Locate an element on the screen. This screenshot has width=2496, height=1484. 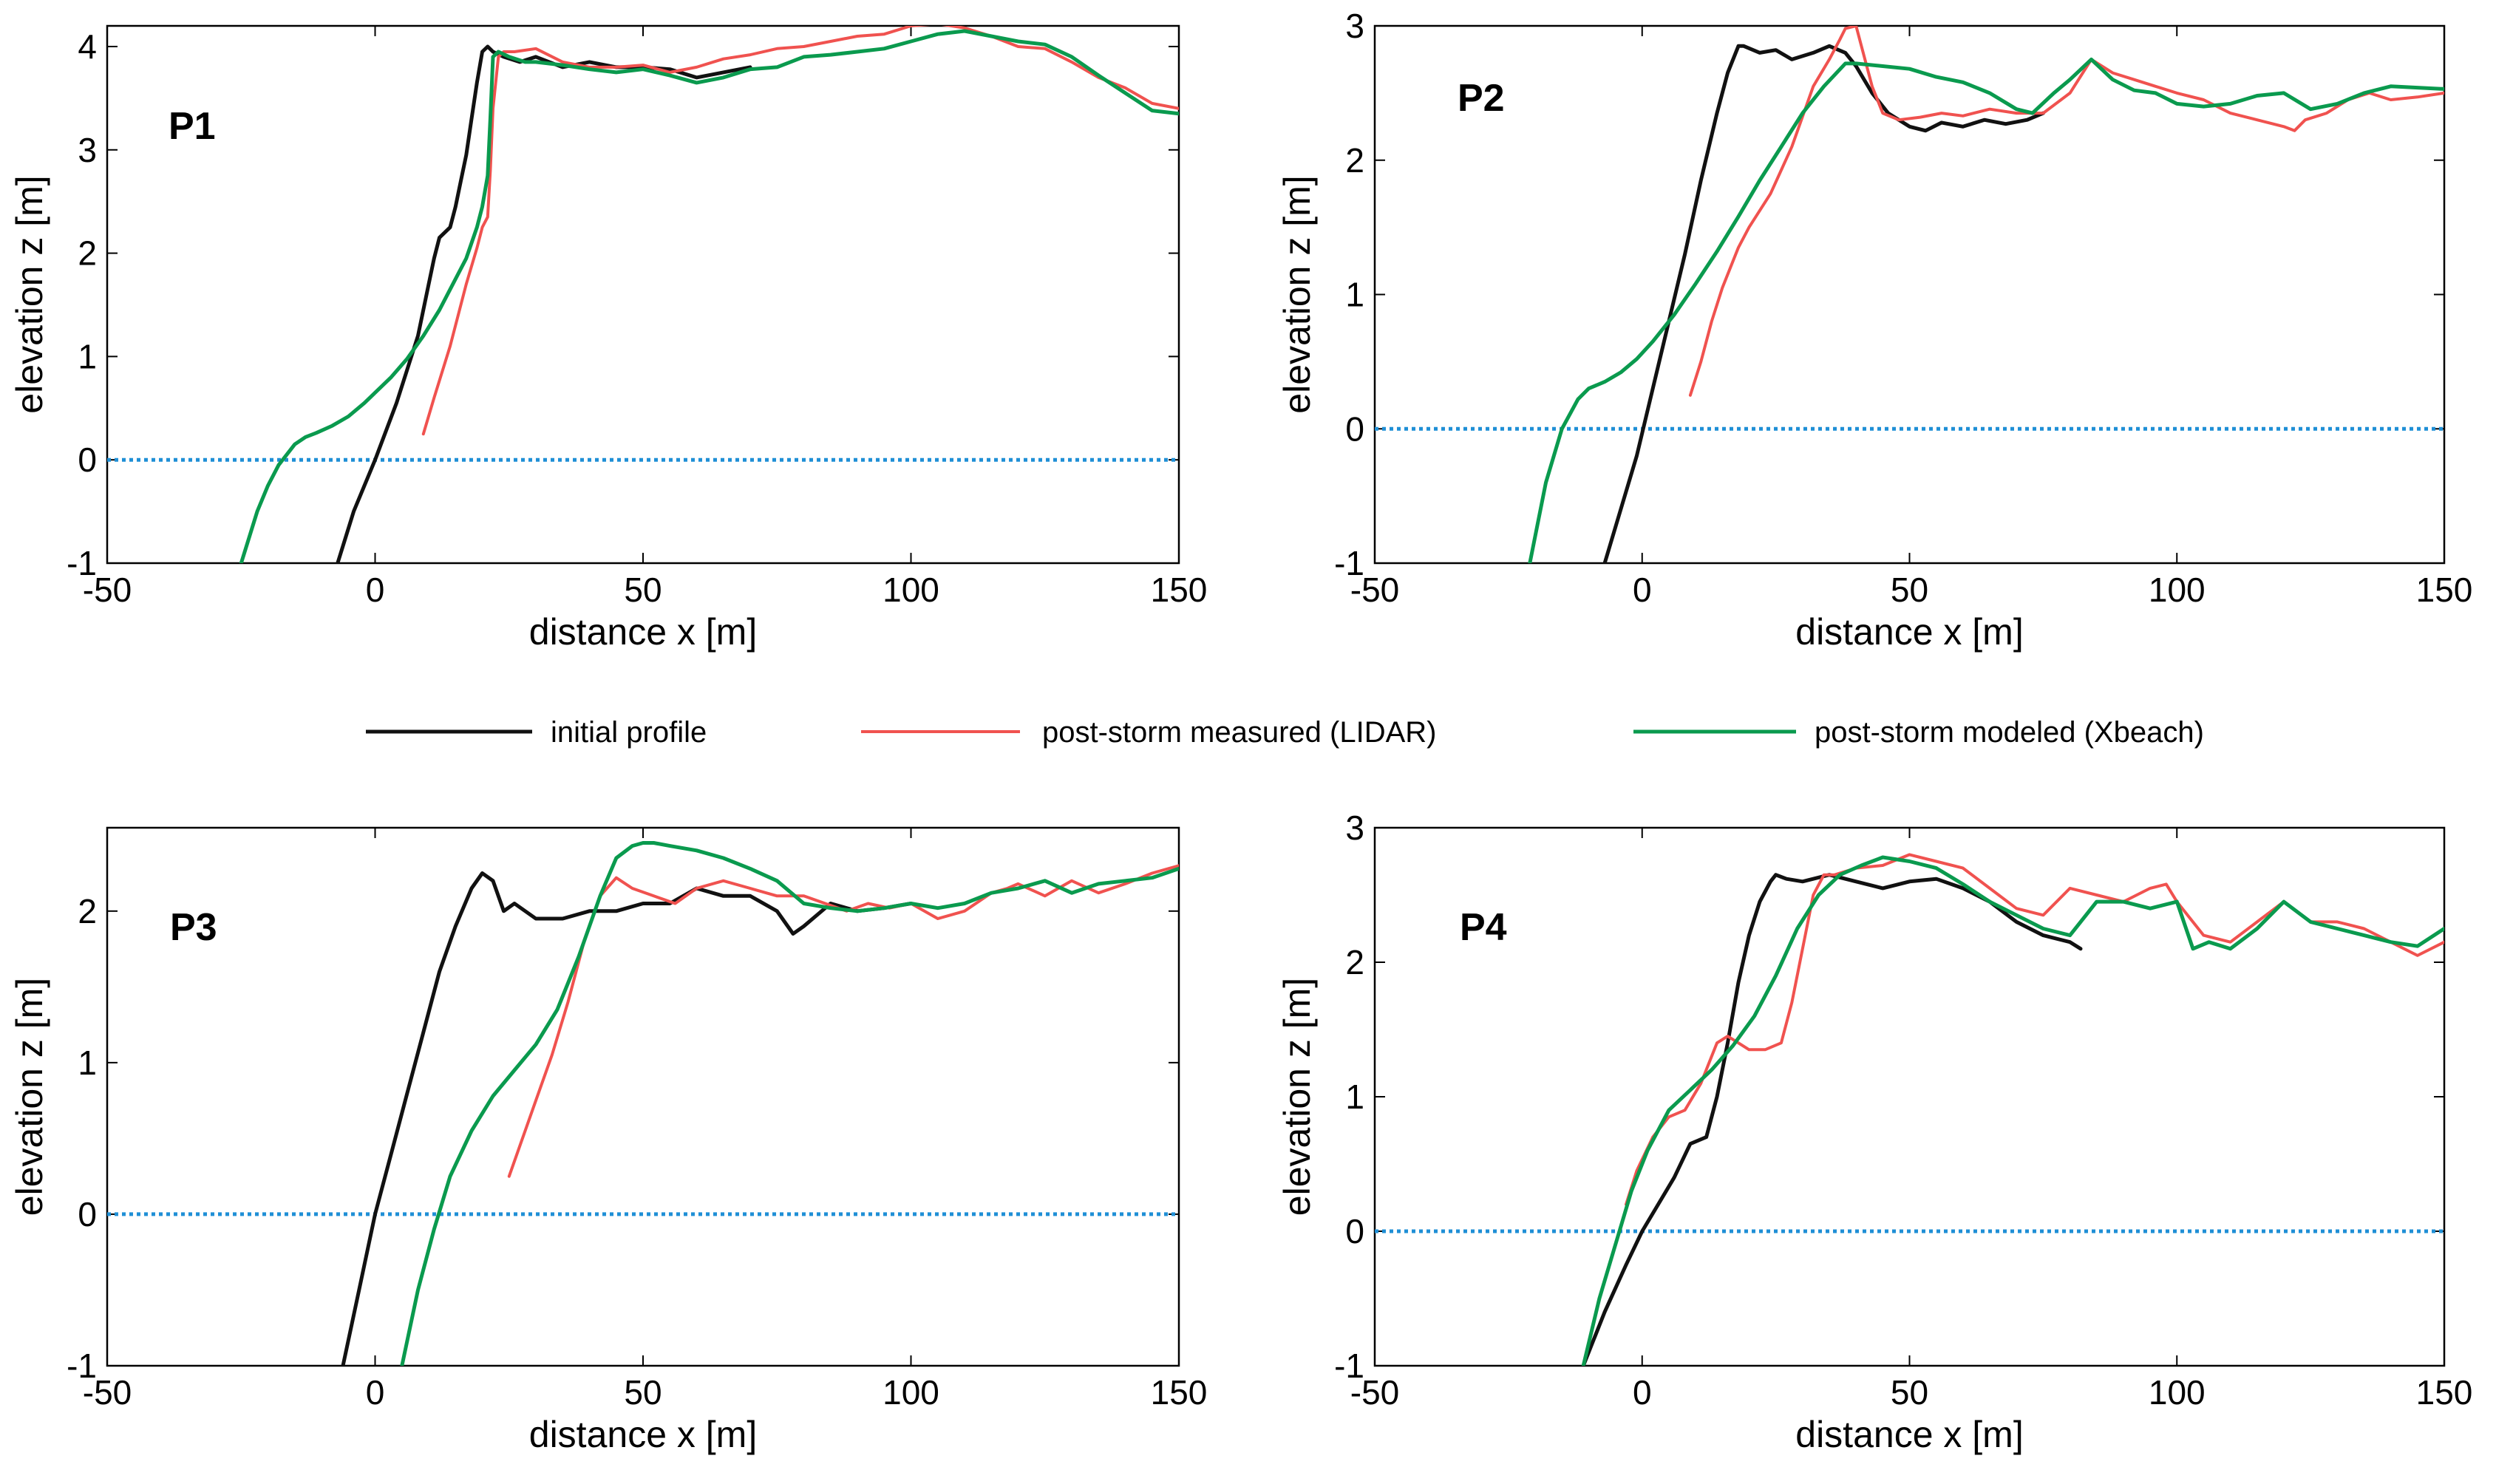
p4-panel-label: P4 is located at coordinates (1483, 927).